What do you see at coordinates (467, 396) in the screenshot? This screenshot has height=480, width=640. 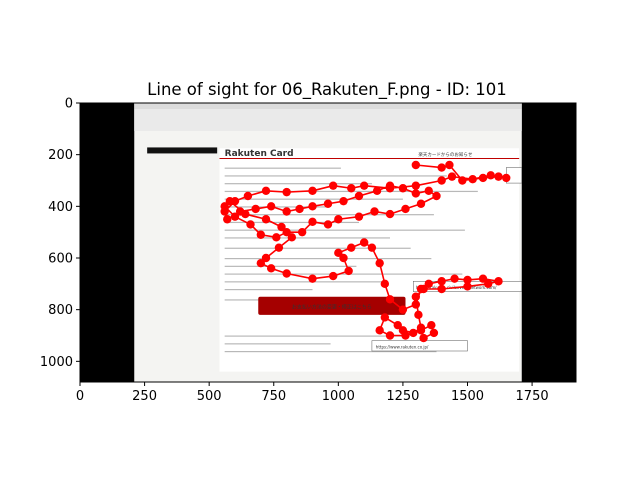 I see `x-tick-label: 1500` at bounding box center [467, 396].